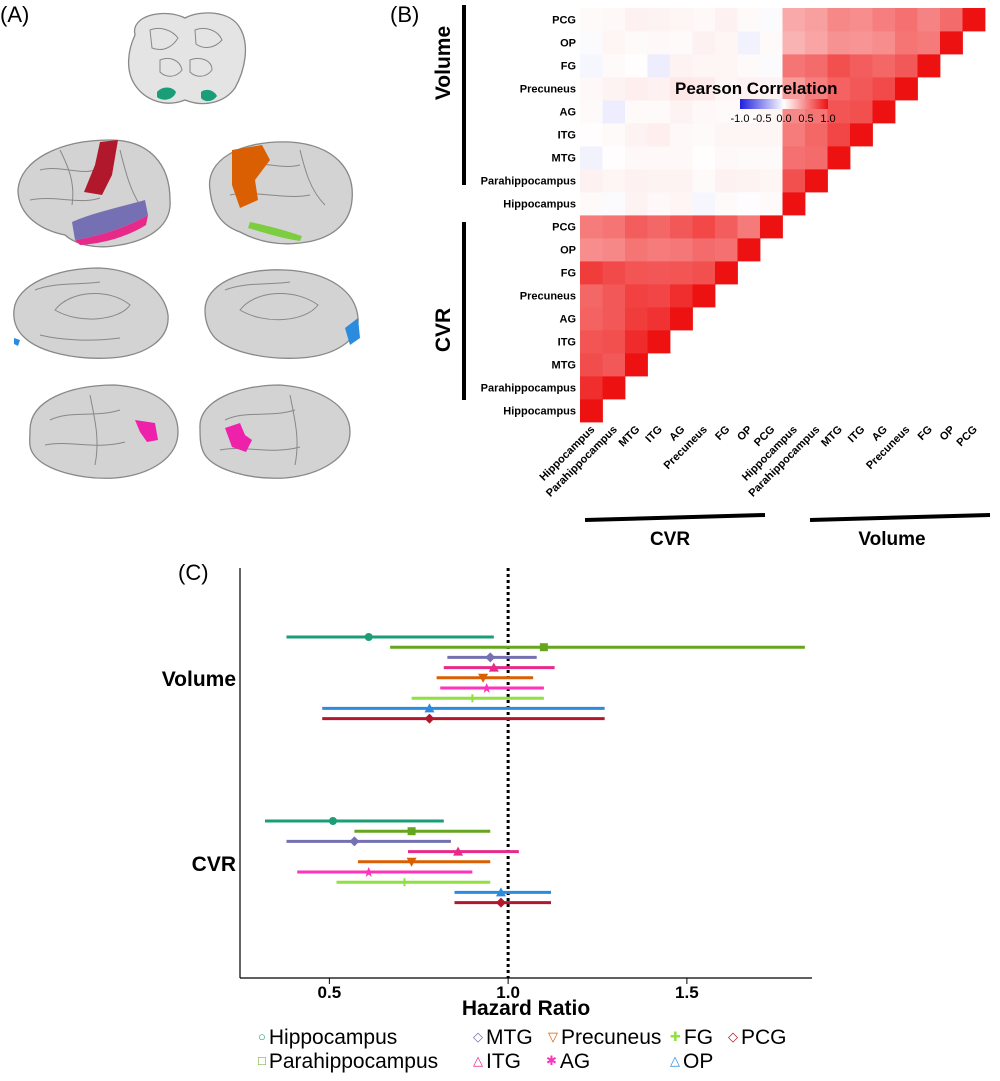 This screenshot has height=1081, width=1000. Describe the element at coordinates (675, 1036) in the screenshot. I see `legend-marker-icon: ✚` at that location.